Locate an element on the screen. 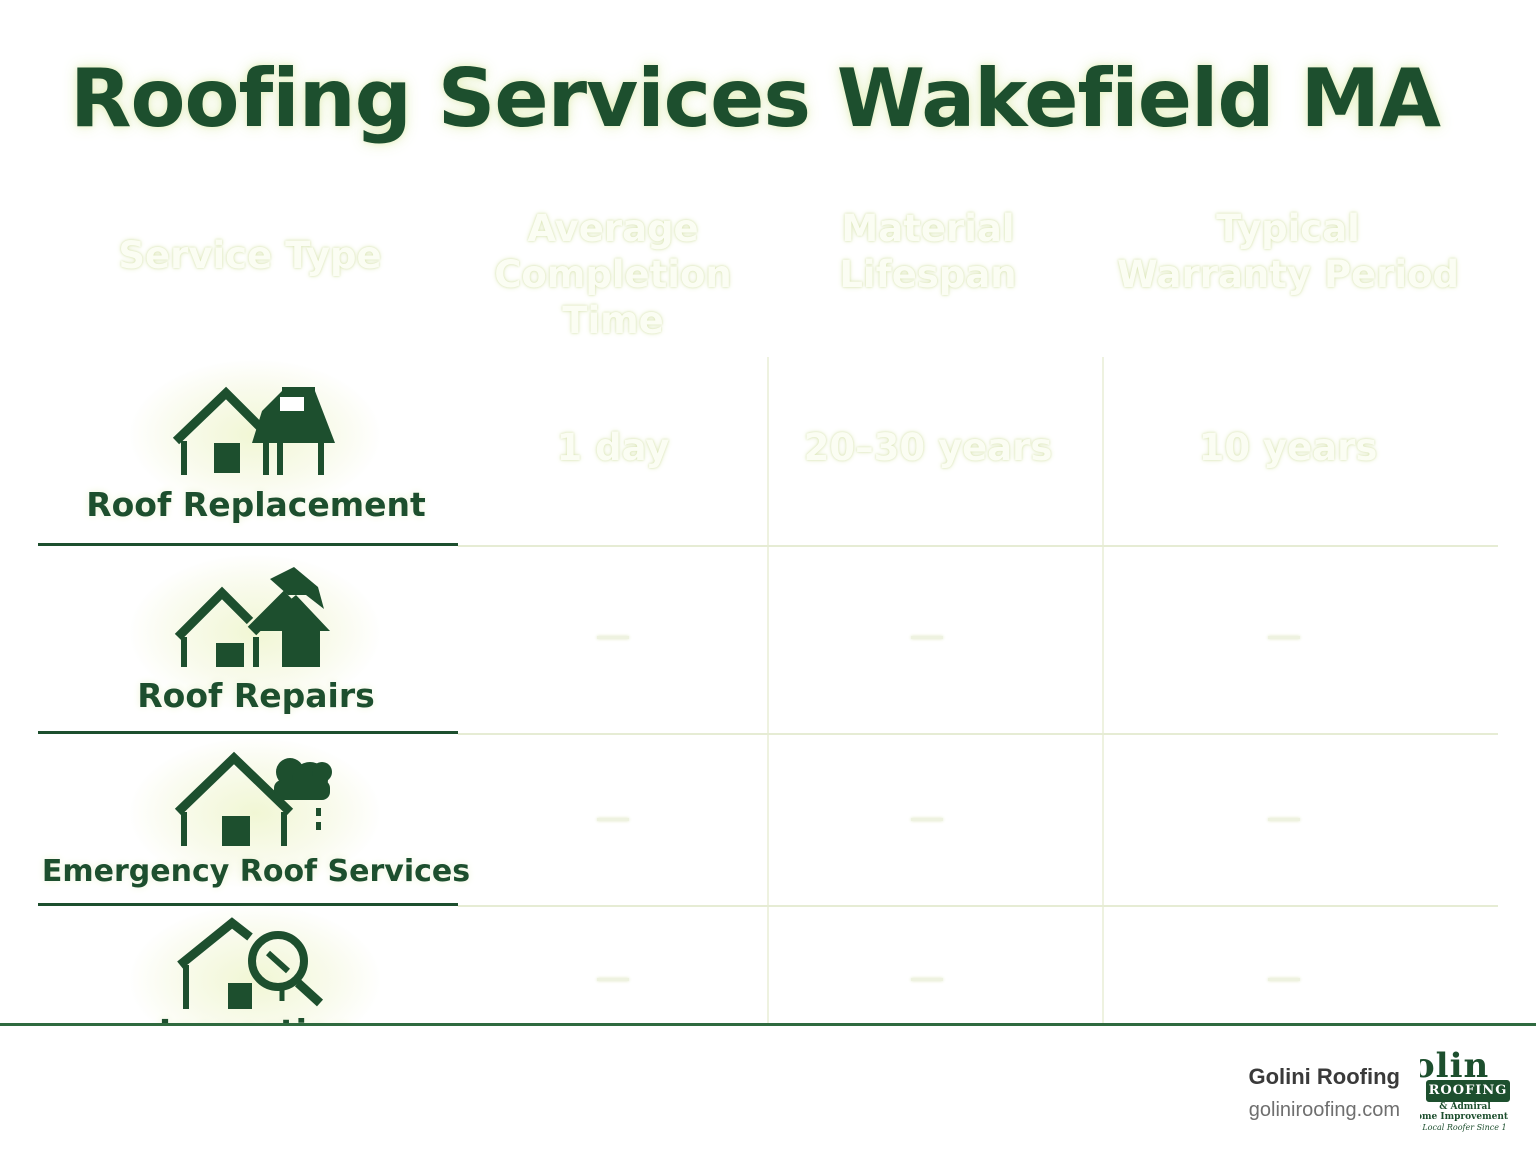  header-warranty: Typical Warranty Period is located at coordinates (1288, 251).